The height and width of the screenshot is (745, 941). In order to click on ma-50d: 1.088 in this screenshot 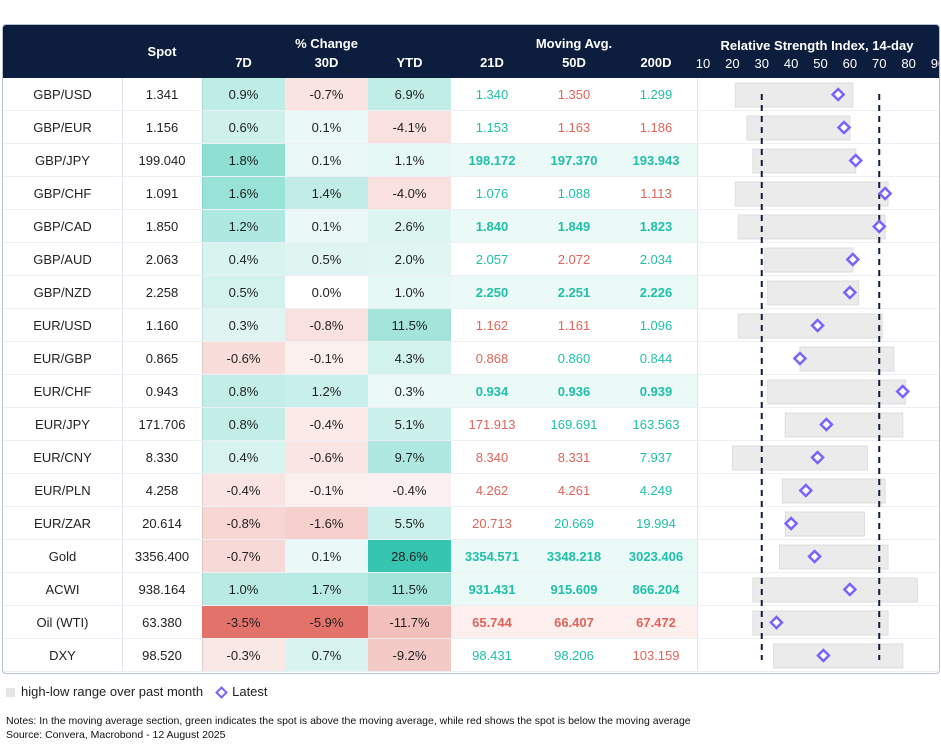, I will do `click(574, 193)`.